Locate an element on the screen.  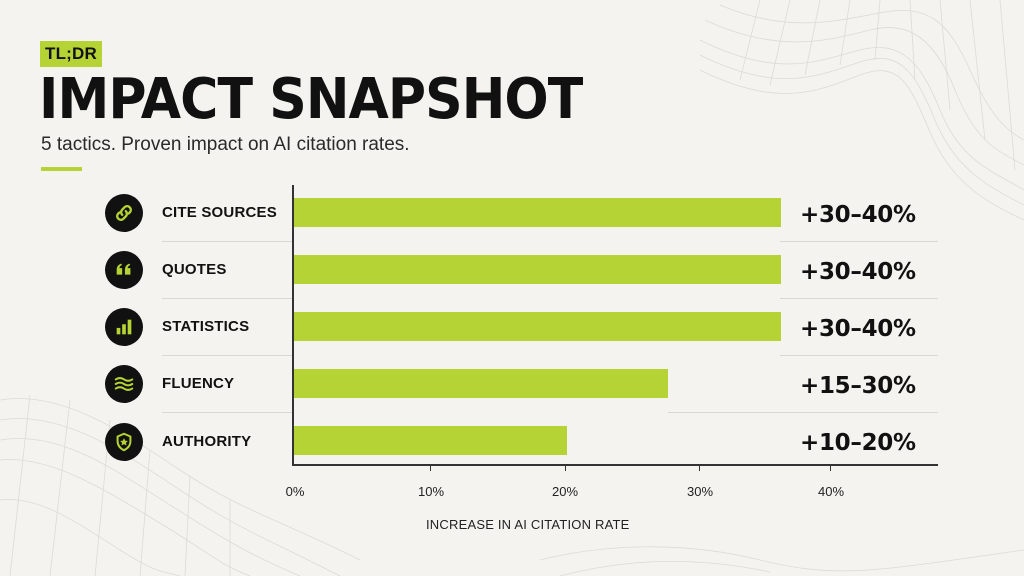
bar-authority is located at coordinates (430, 440).